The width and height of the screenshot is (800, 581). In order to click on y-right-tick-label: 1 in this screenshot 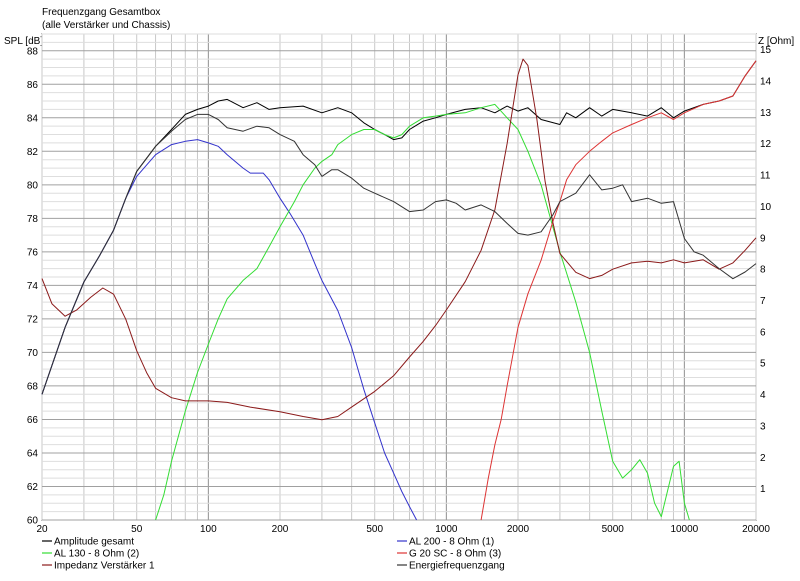, I will do `click(763, 489)`.